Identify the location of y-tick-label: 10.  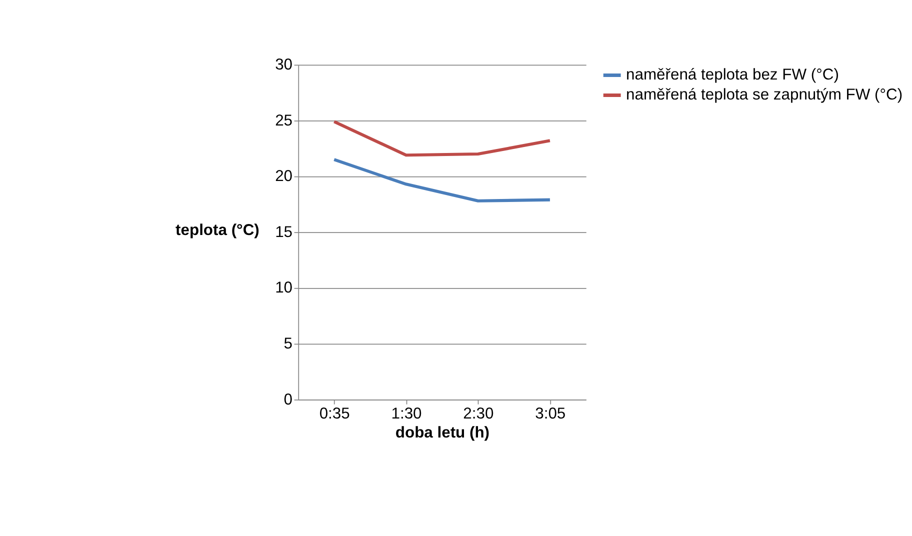
(284, 288).